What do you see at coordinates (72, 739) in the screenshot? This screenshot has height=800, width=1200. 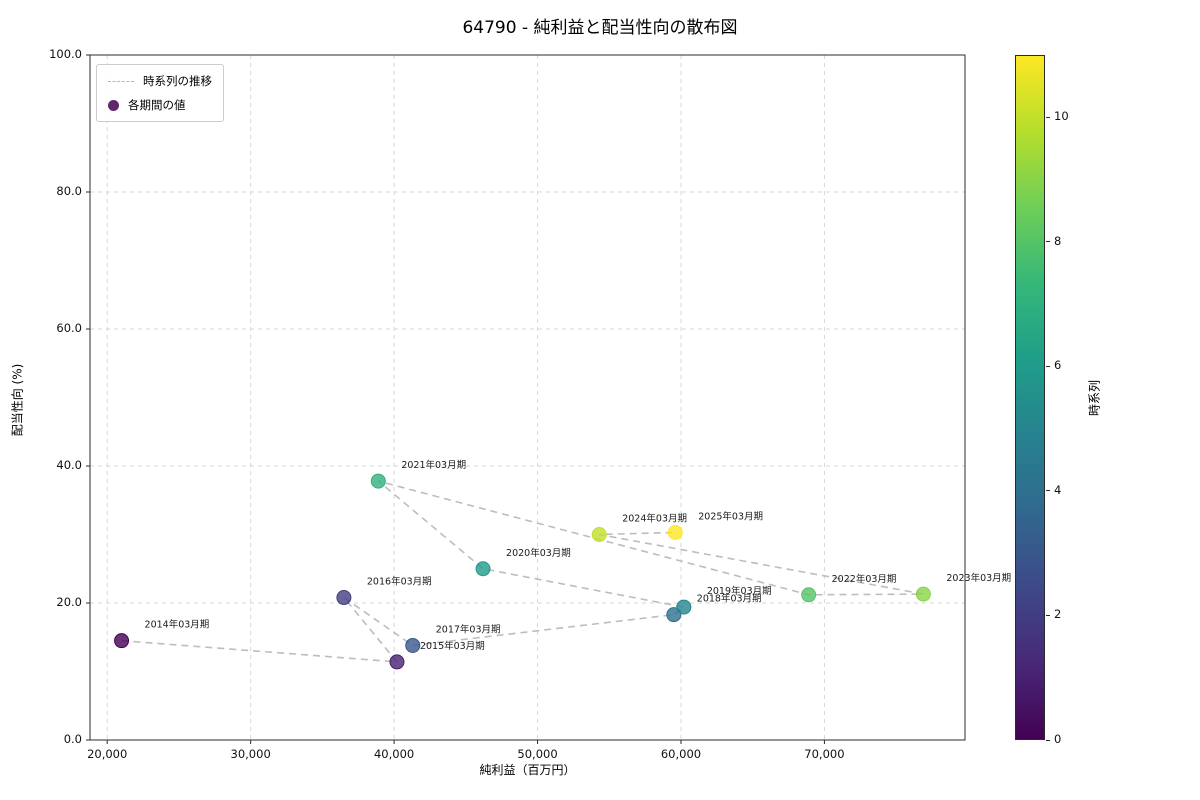 I see `y-tick-label: 0.0` at bounding box center [72, 739].